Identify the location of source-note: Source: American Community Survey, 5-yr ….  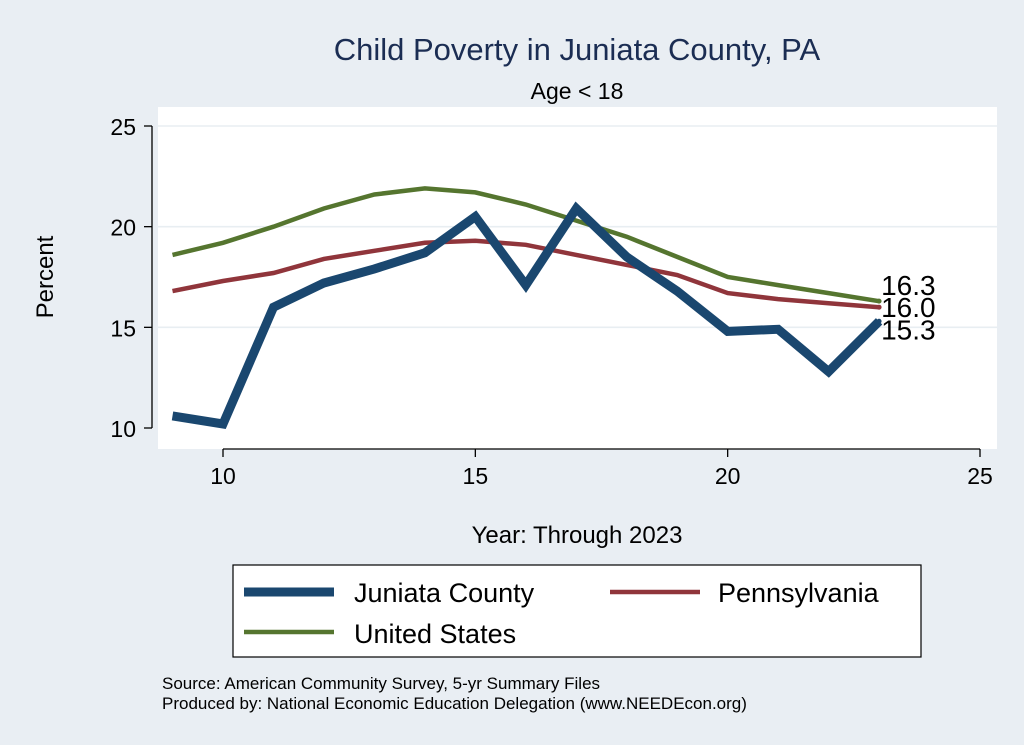
(381, 683).